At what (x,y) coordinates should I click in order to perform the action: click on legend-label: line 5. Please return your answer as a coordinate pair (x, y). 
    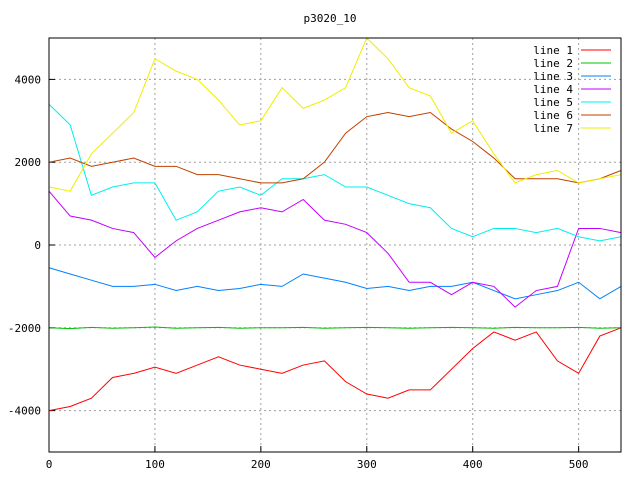
    Looking at the image, I should click on (553, 102).